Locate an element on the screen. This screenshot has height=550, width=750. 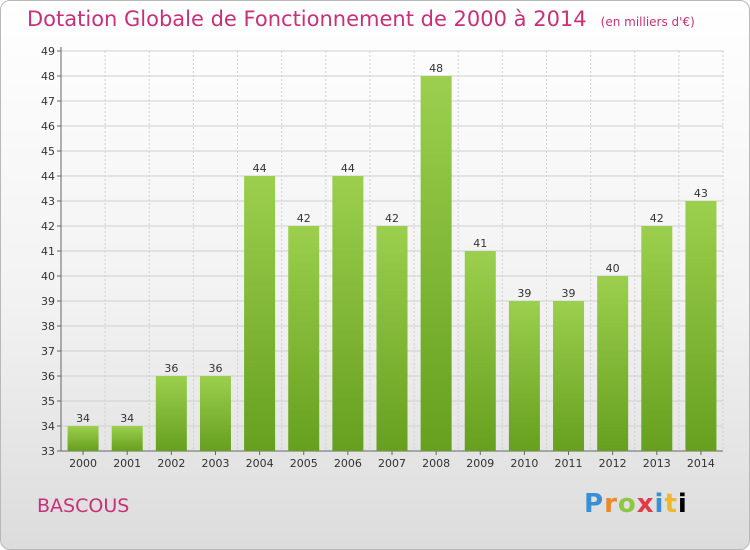
x-tick-label: 2001 is located at coordinates (127, 463).